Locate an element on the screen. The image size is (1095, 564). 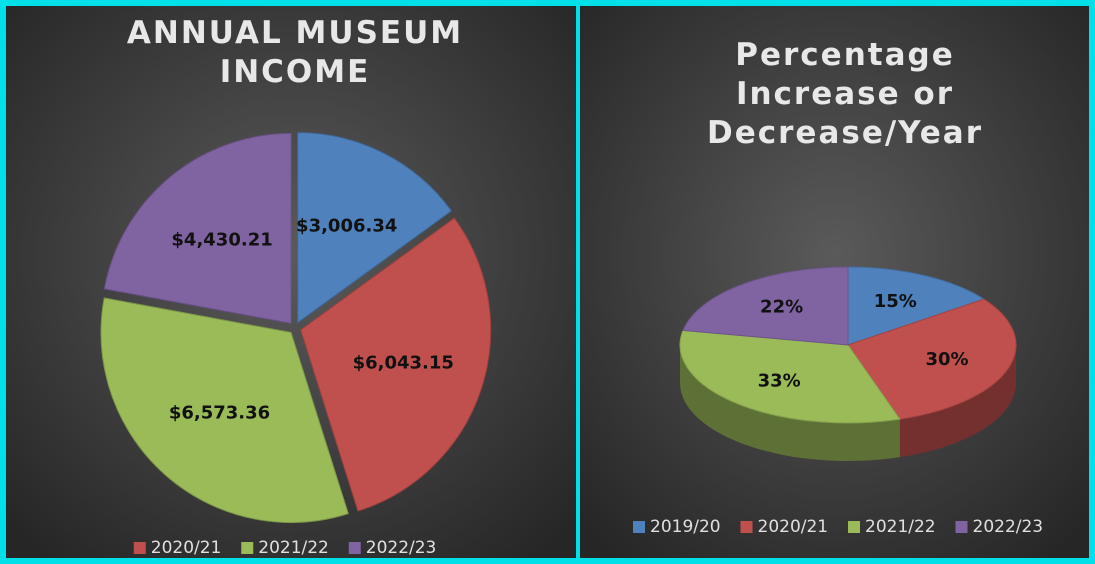
data-label: $6,573.36 is located at coordinates (219, 412).